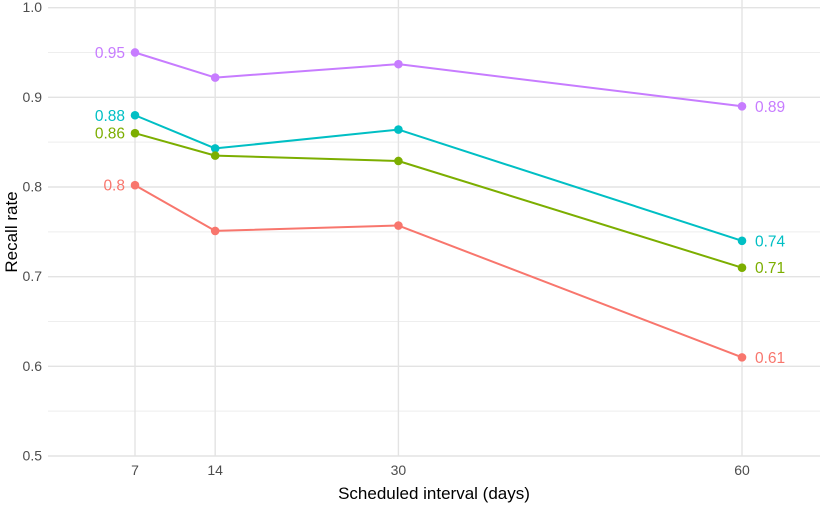  I want to click on y-tick-label-1.0: 1.0, so click(33, 7).